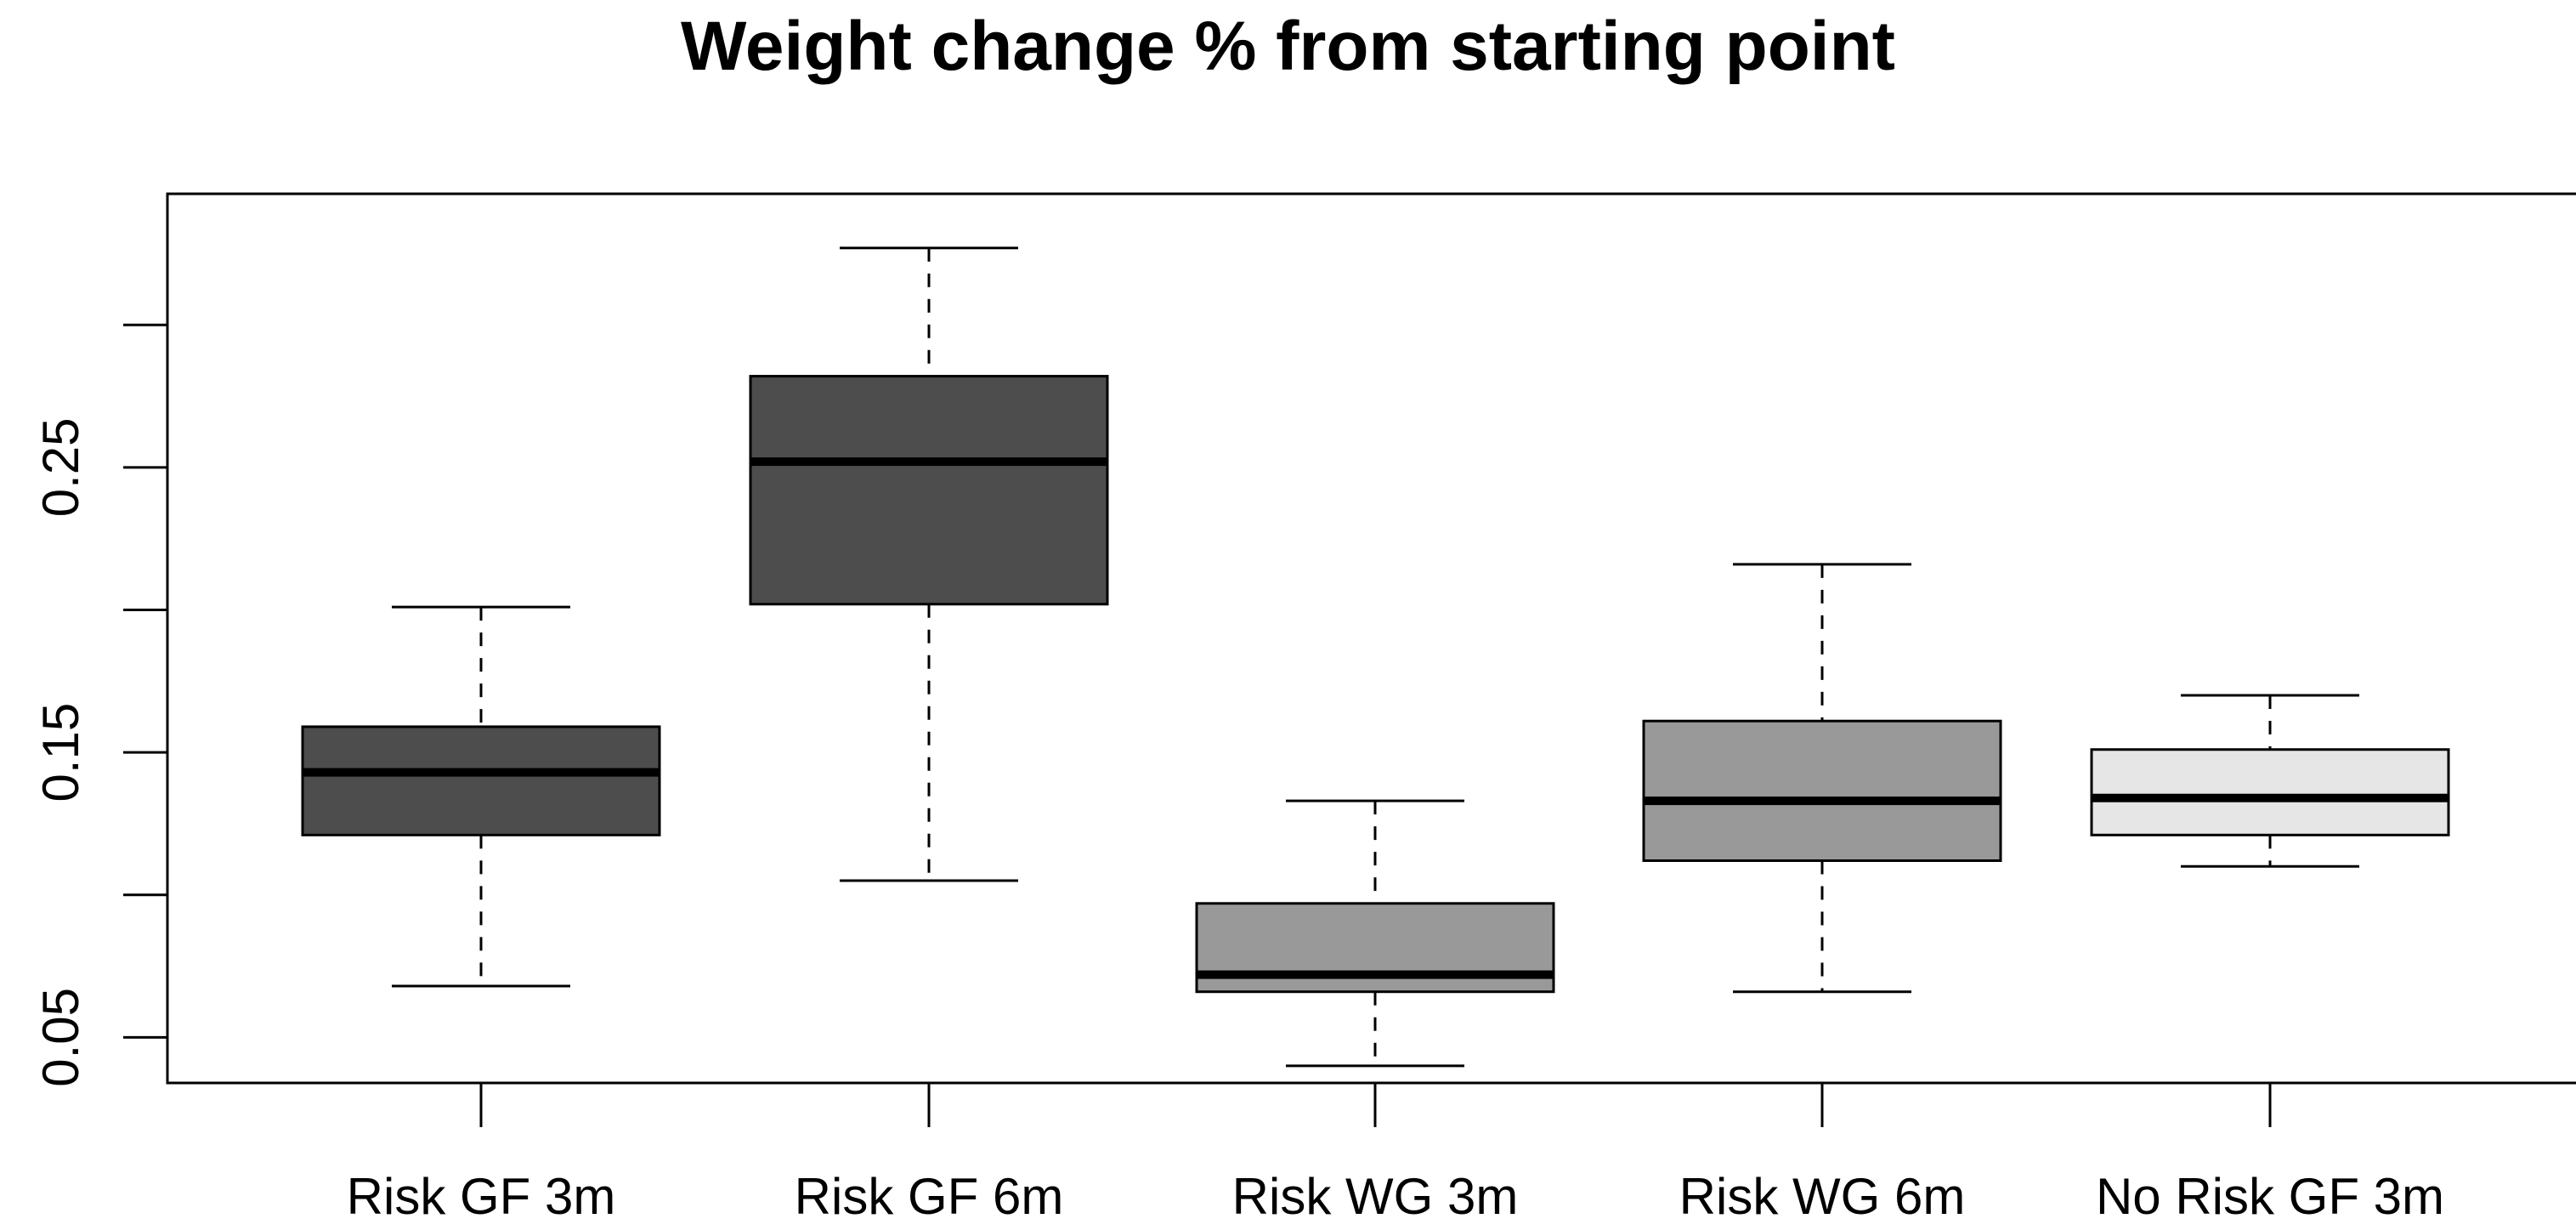 This screenshot has height=1230, width=2576. I want to click on y-tick-label: 0.15, so click(60, 753).